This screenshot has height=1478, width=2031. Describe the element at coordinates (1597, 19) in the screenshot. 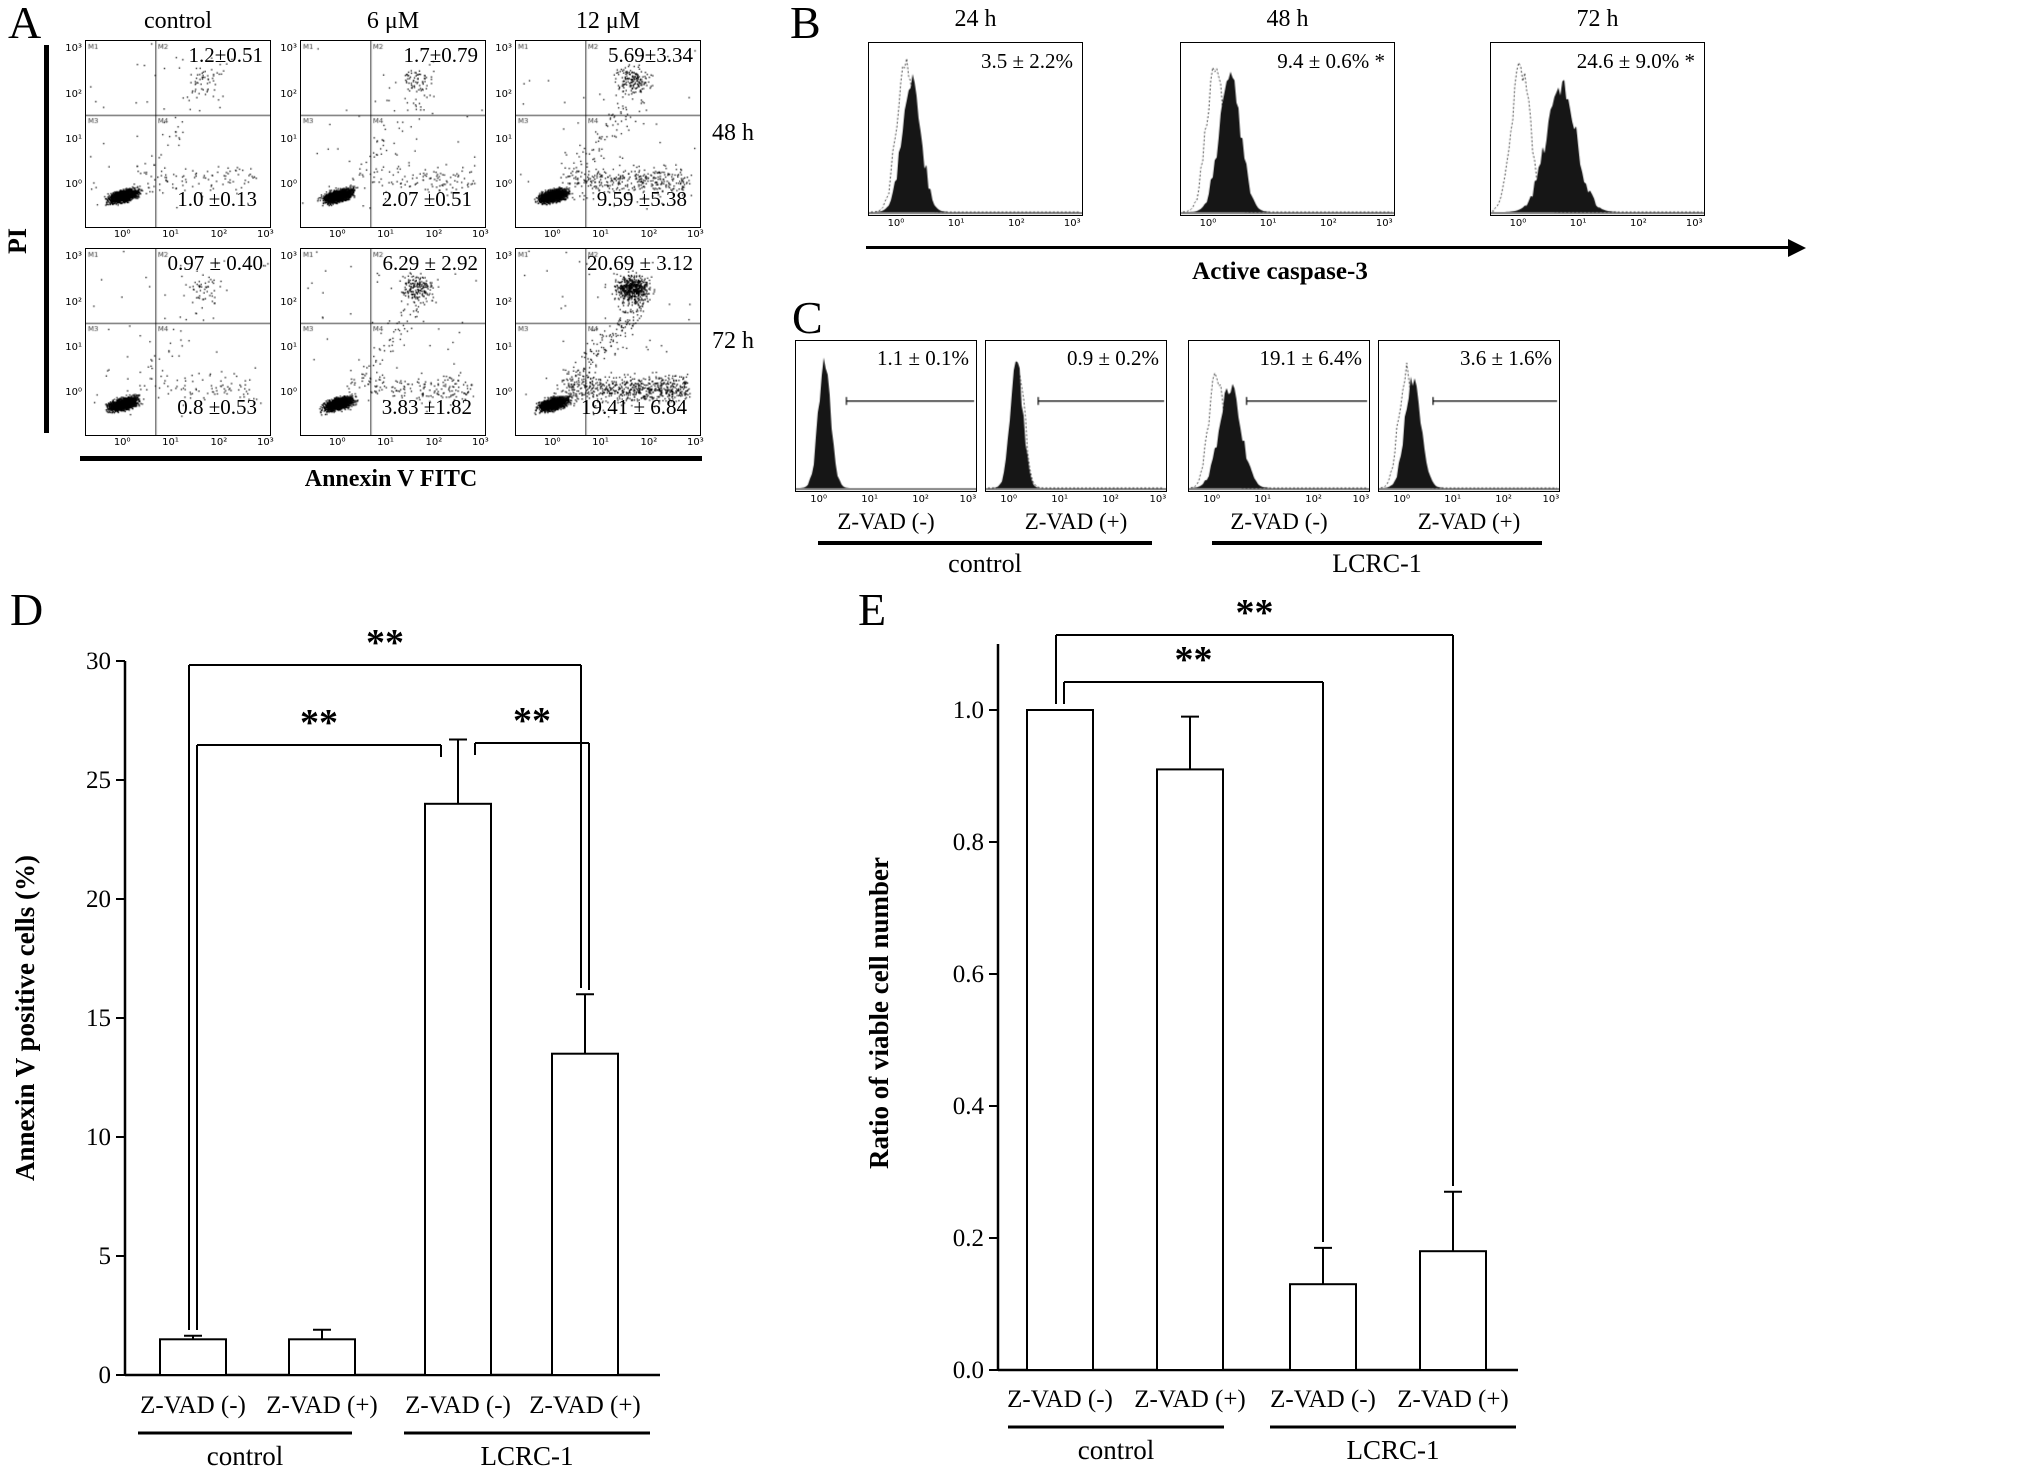

I see `time-header: 72 h` at that location.